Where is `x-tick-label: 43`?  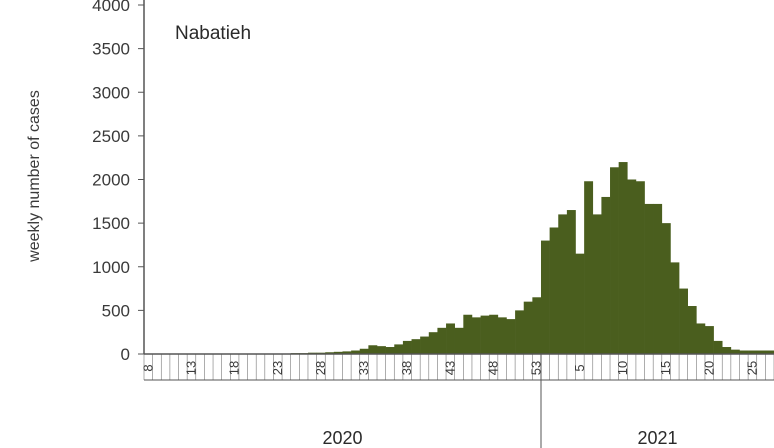
x-tick-label: 43 is located at coordinates (449, 368).